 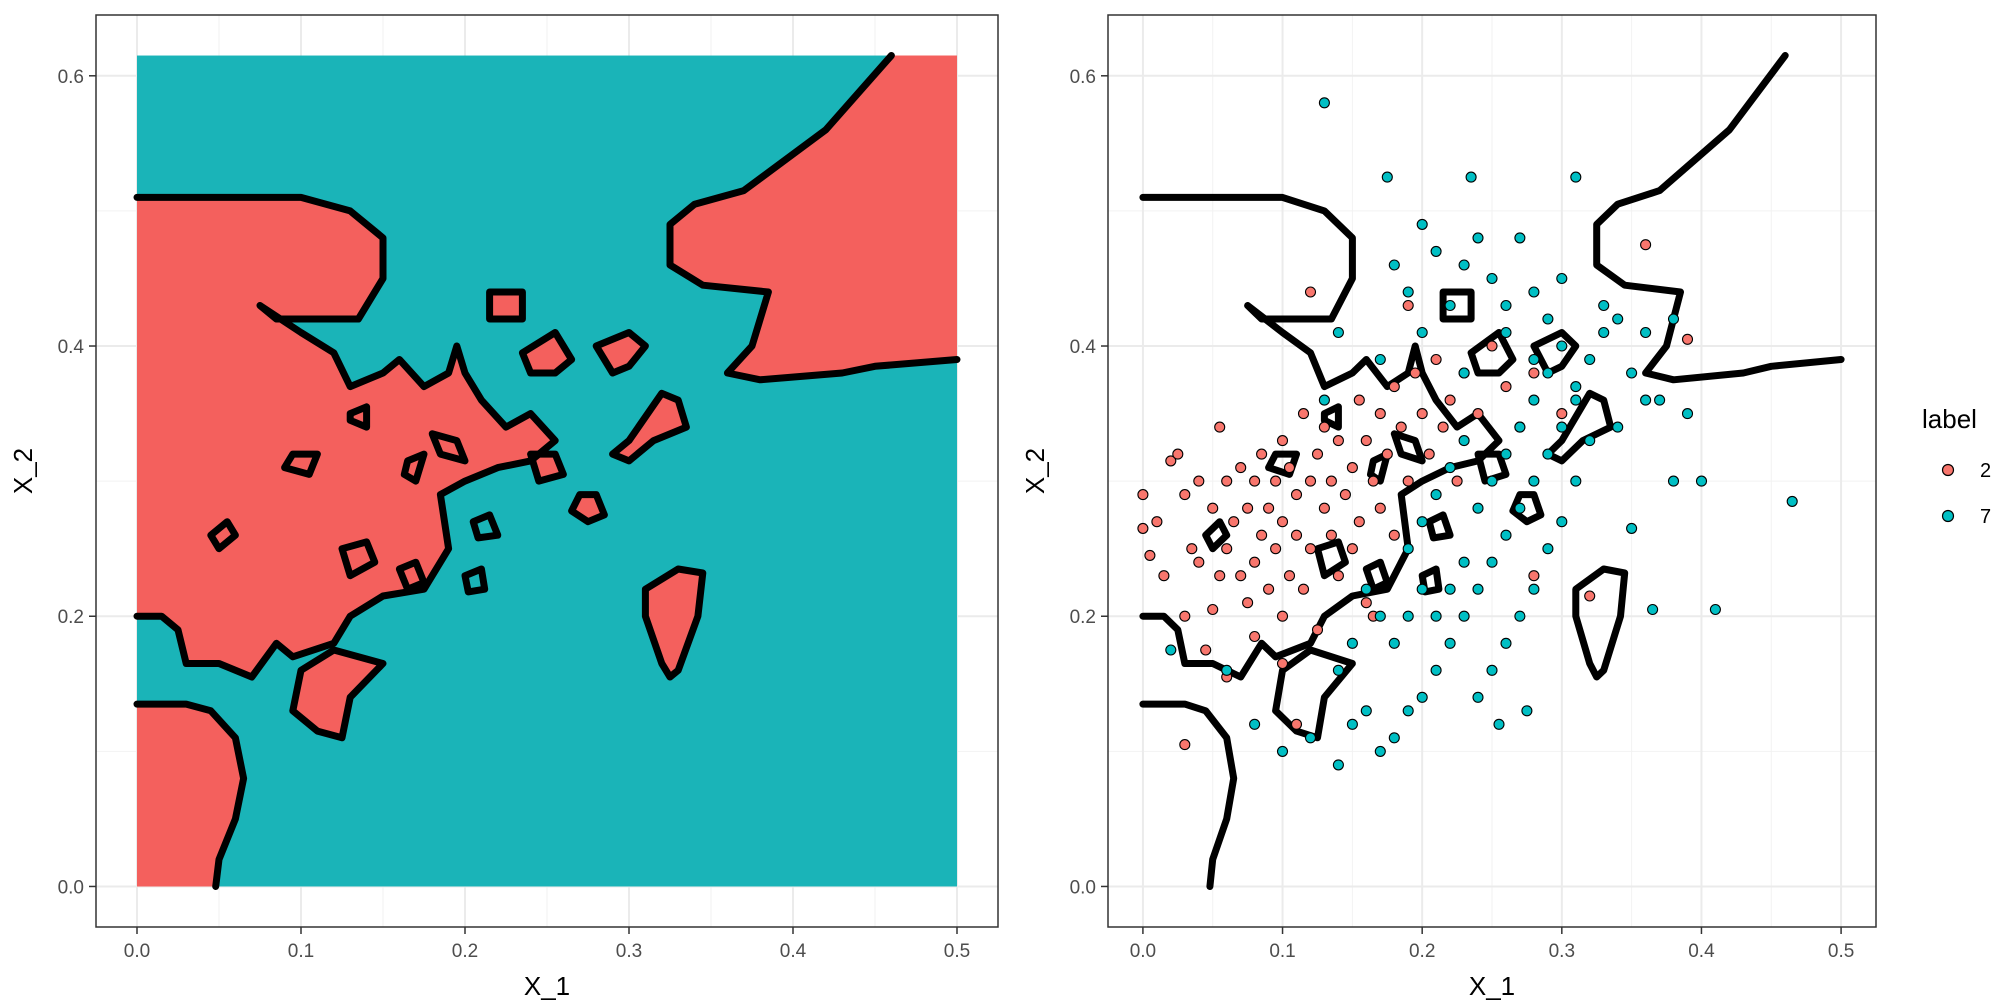 I want to click on x-axis-title: X_1, so click(x=547, y=986).